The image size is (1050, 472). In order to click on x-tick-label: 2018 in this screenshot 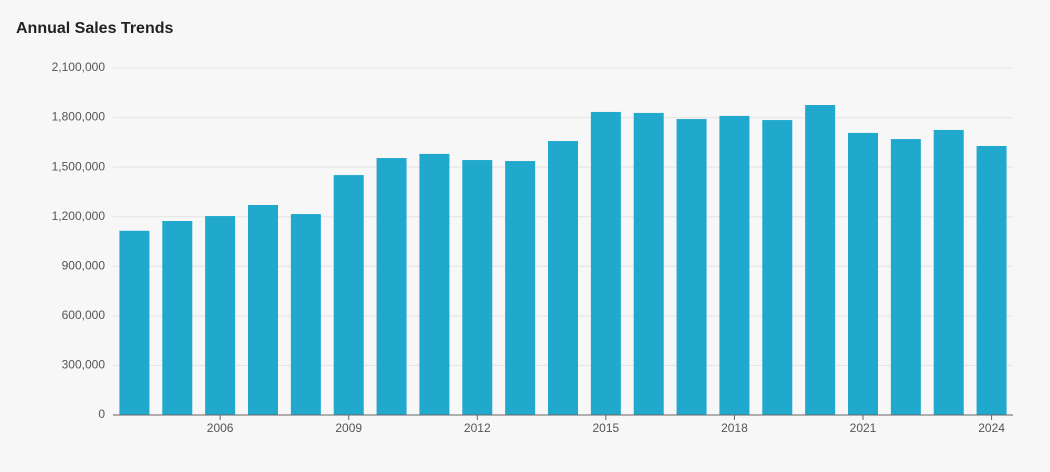, I will do `click(734, 428)`.